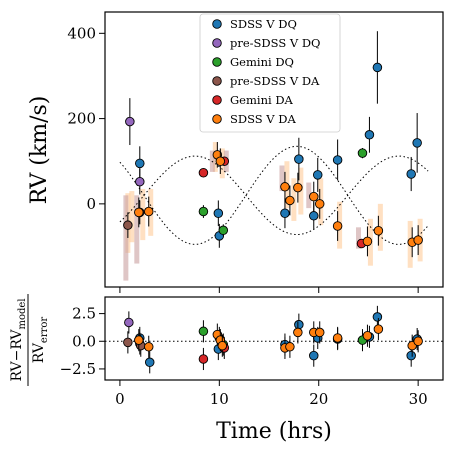 The width and height of the screenshot is (454, 454). I want to click on legend-marker-gemini-da, so click(217, 100).